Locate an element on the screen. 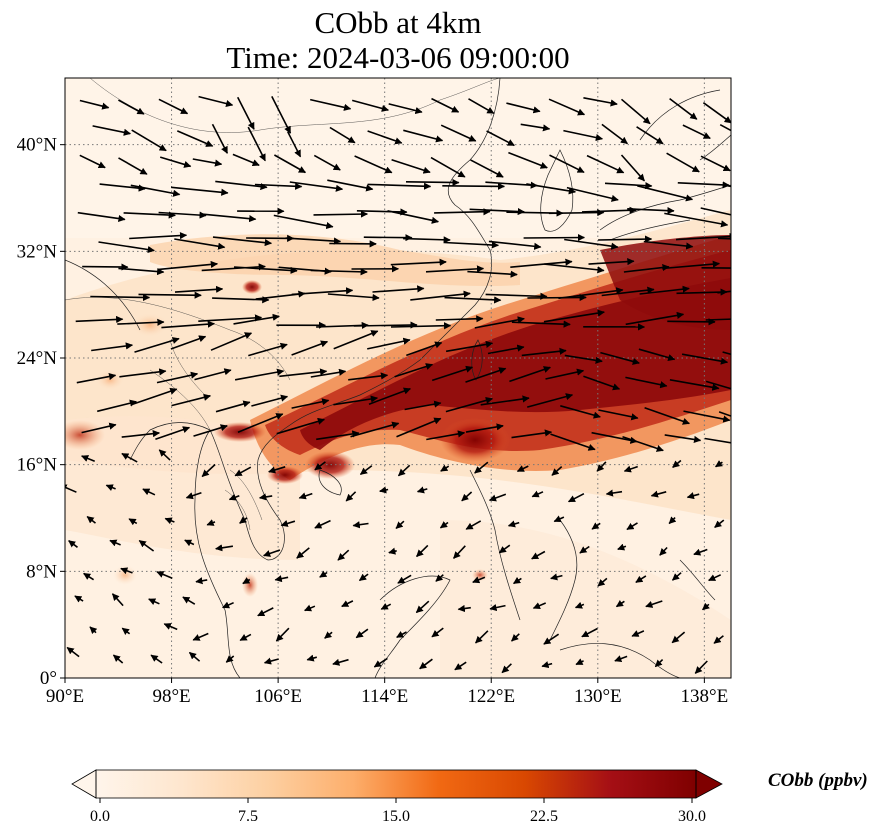 This screenshot has height=836, width=887. x-tick-label: 106°E is located at coordinates (278, 696).